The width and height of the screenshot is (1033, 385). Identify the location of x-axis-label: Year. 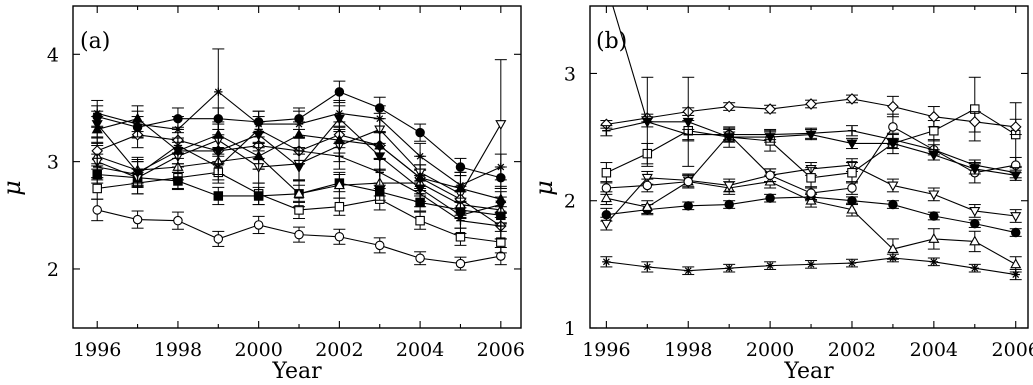
(808, 371).